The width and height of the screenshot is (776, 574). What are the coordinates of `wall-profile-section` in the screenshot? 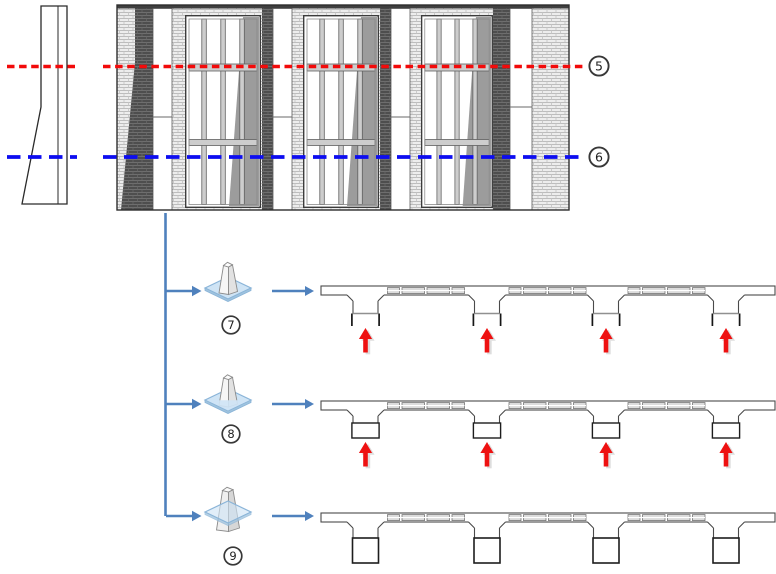 It's located at (44, 105).